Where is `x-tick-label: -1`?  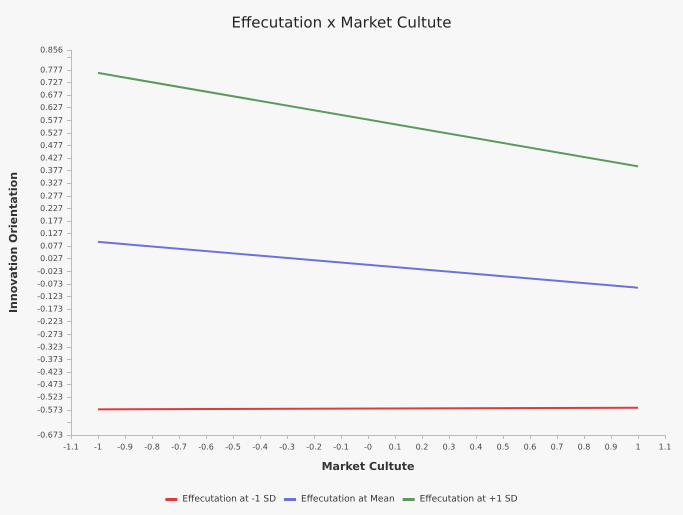 x-tick-label: -1 is located at coordinates (98, 447).